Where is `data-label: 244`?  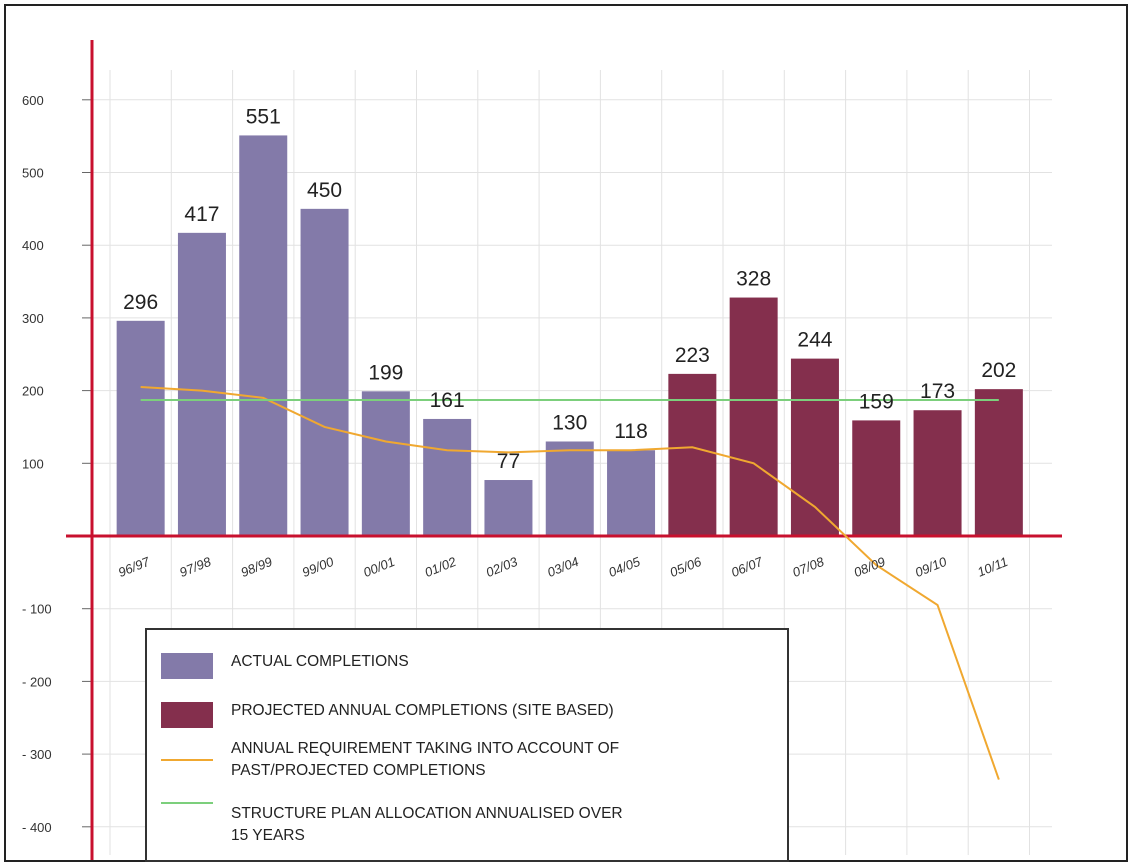 data-label: 244 is located at coordinates (814, 340).